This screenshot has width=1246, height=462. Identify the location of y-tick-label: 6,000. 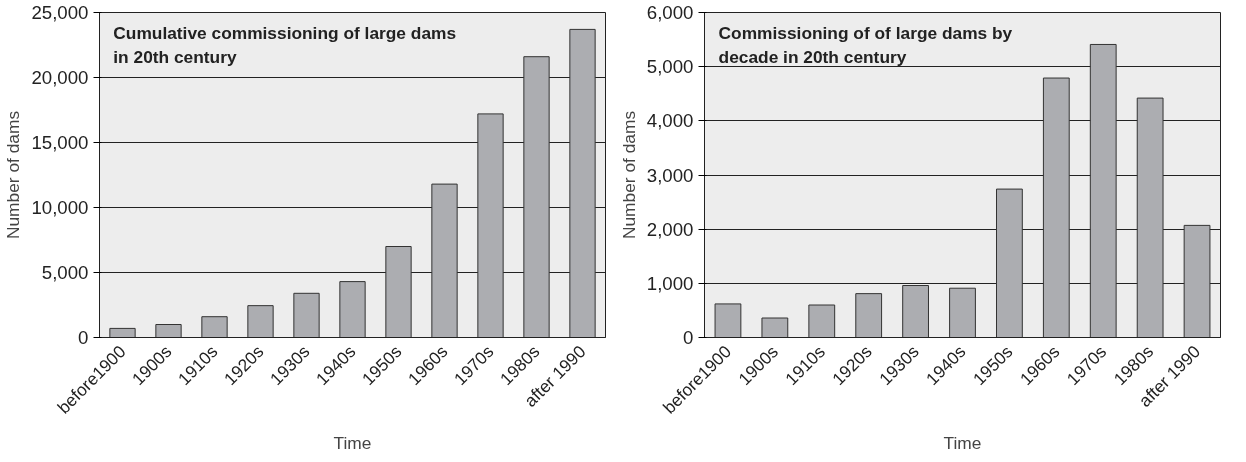
(670, 12).